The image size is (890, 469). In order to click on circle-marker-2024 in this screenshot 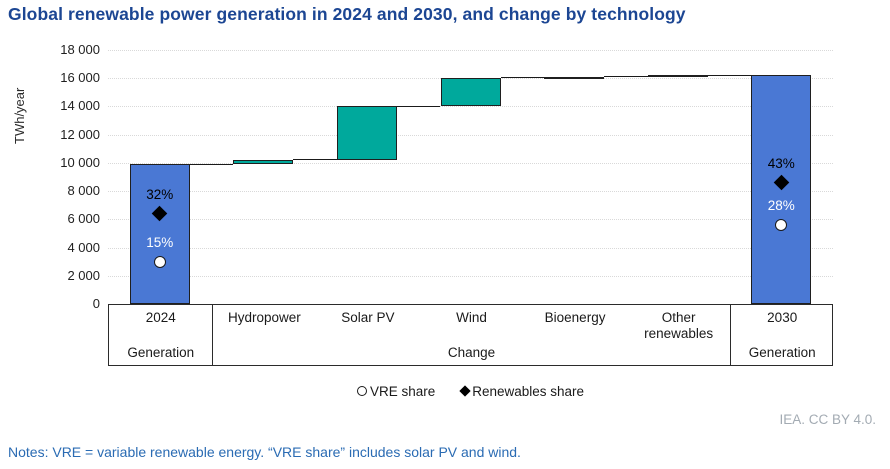, I will do `click(159, 261)`.